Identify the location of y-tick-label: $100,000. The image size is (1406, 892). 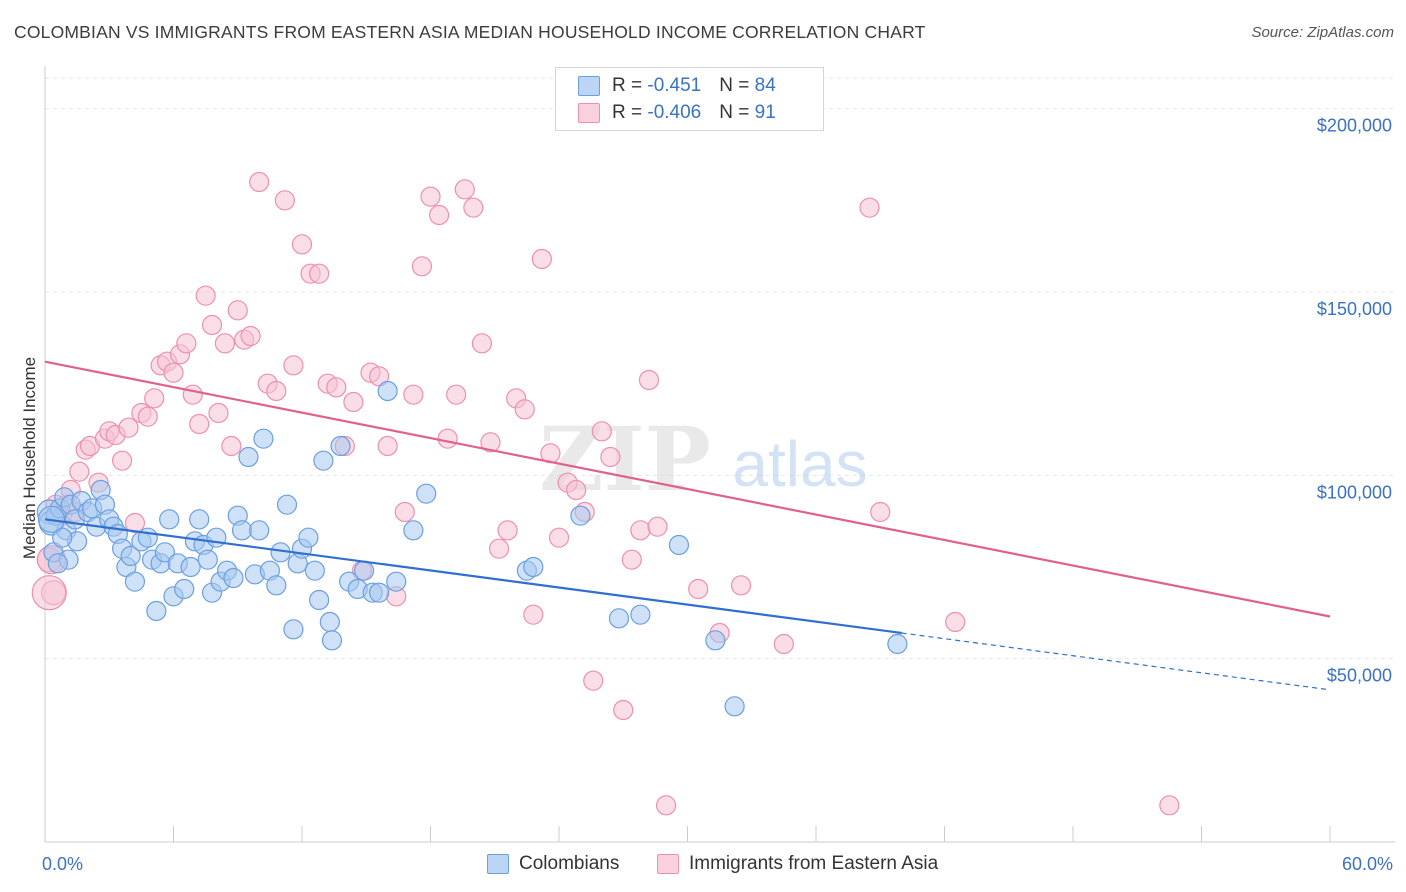
(1354, 492).